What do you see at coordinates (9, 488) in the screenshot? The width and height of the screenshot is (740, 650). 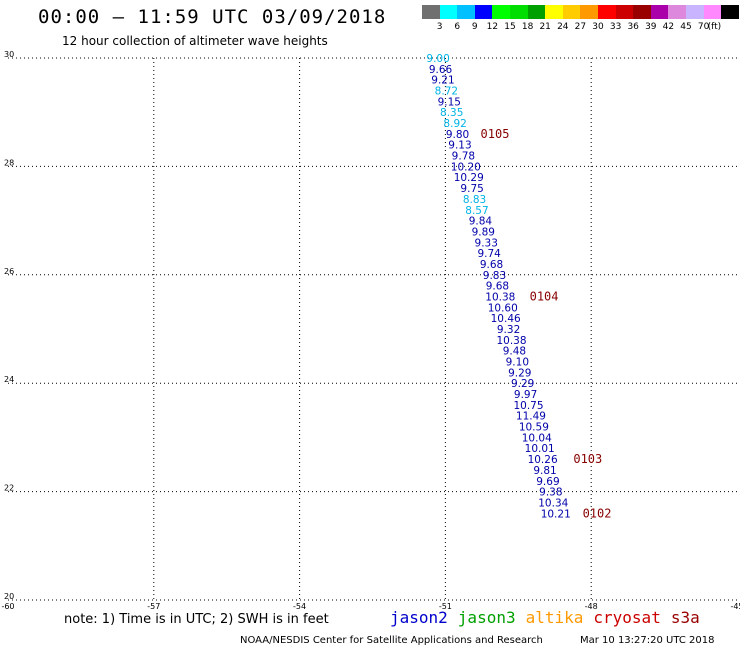 I see `y-tick-label: 22` at bounding box center [9, 488].